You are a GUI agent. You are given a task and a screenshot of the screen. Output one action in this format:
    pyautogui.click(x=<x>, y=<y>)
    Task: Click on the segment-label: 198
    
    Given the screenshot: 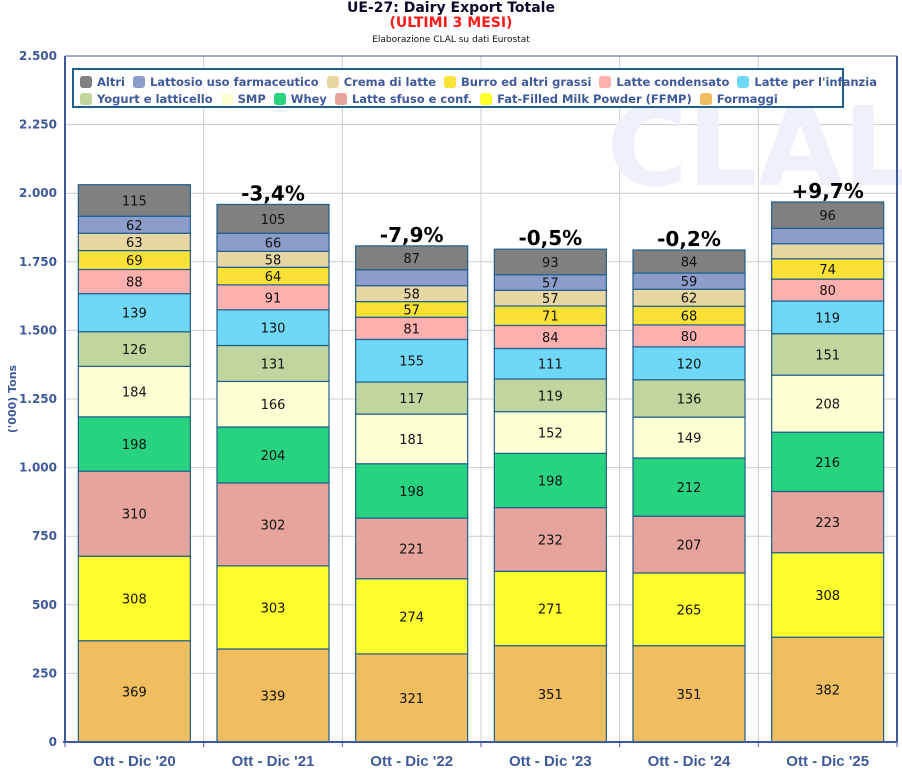 What is the action you would take?
    pyautogui.click(x=134, y=445)
    